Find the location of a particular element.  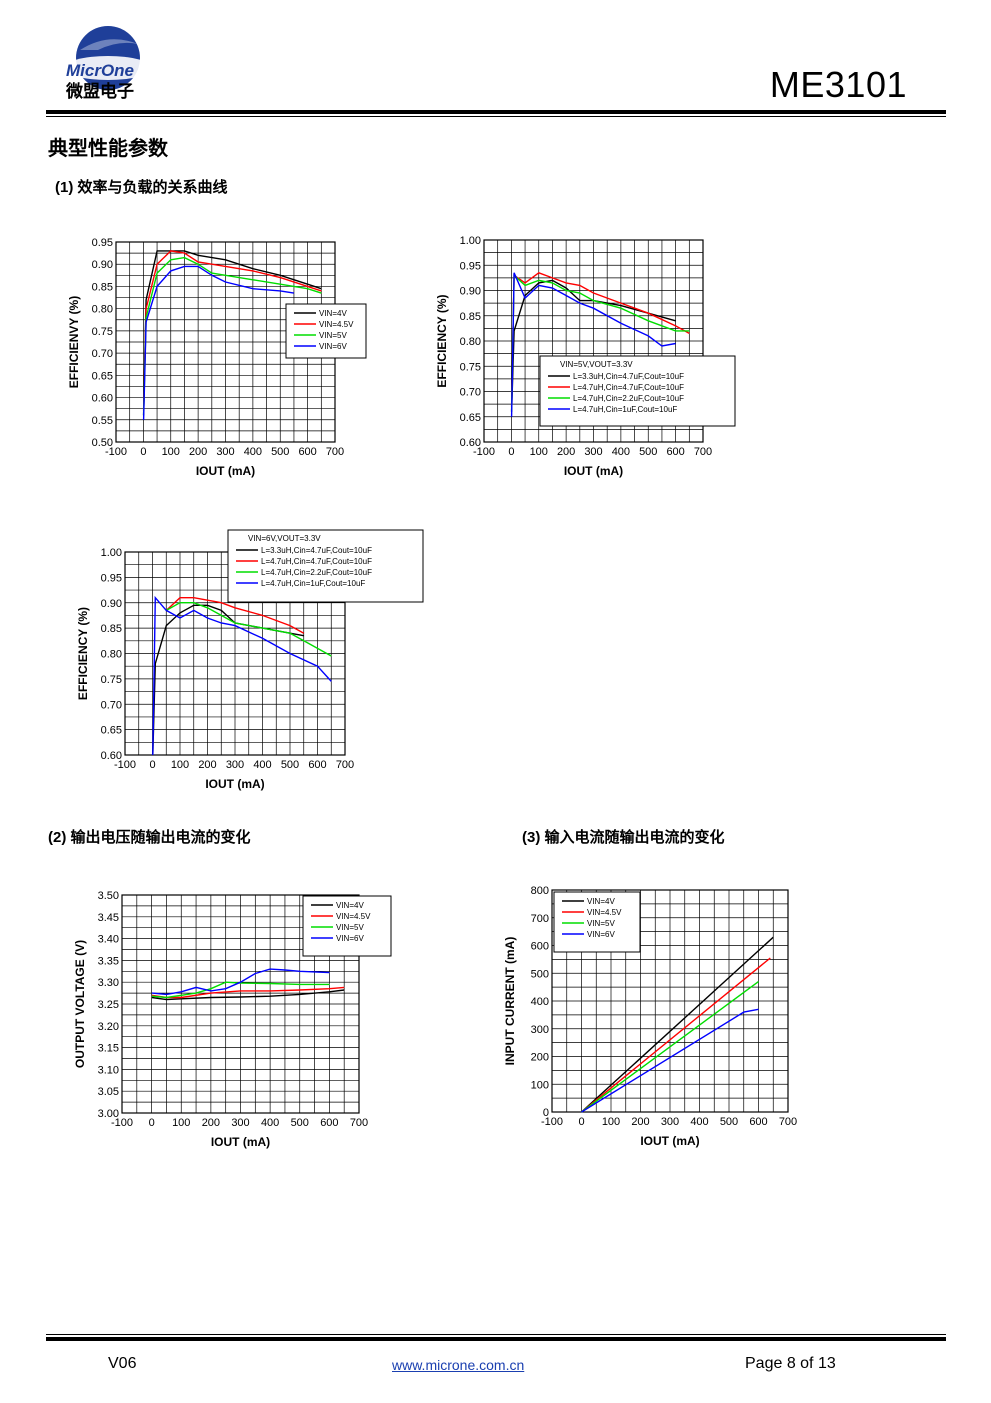

y-tick-label: 0.90 is located at coordinates (470, 292).